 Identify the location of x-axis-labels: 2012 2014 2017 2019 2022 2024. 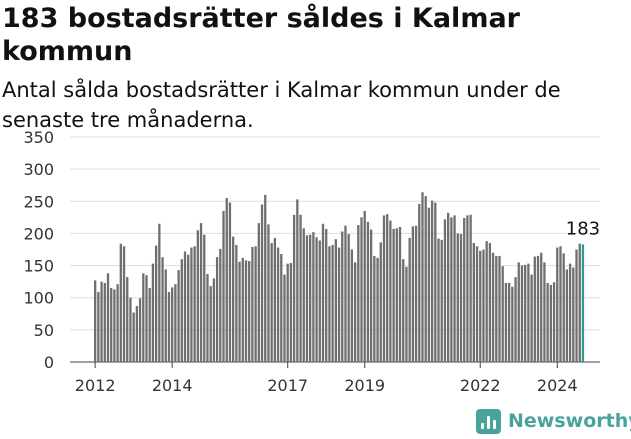
(326, 378).